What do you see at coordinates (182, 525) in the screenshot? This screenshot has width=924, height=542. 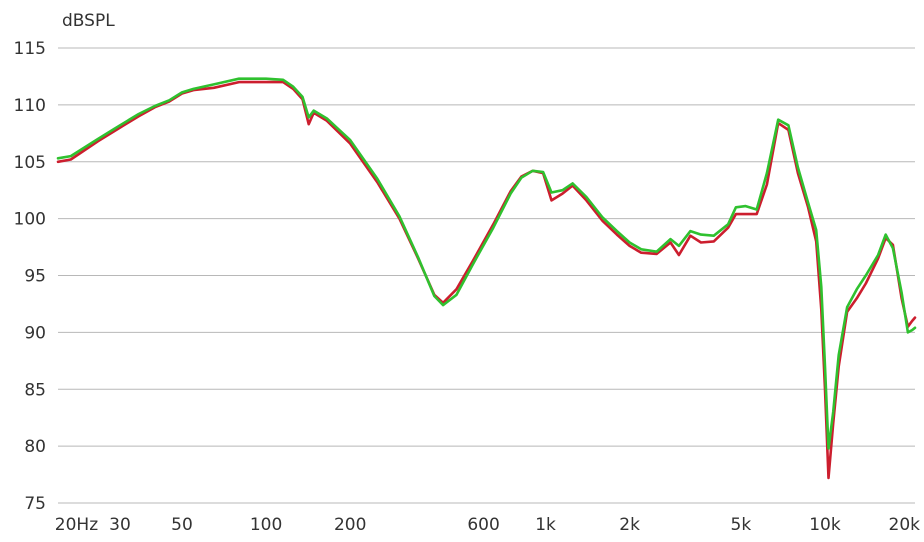 I see `x-tick-label: 50` at bounding box center [182, 525].